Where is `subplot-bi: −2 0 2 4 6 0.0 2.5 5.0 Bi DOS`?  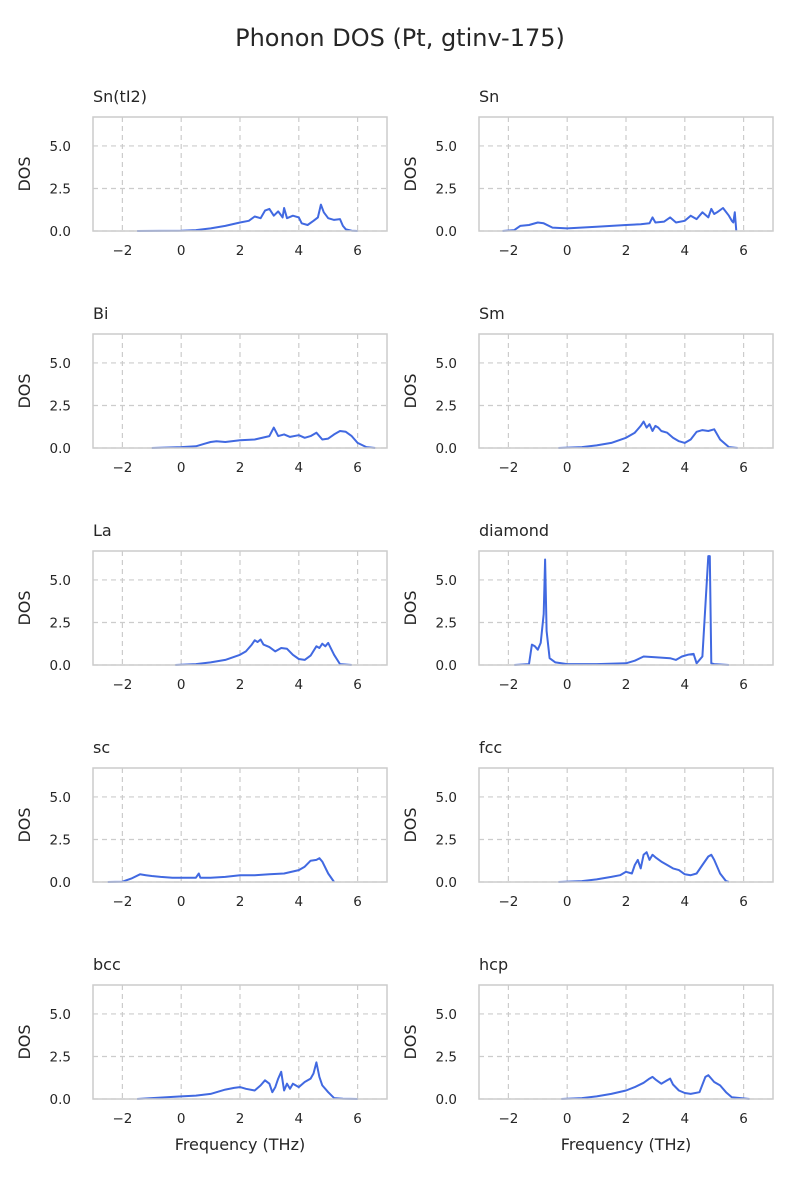
subplot-bi: −2 0 2 4 6 0.0 2.5 5.0 Bi DOS is located at coordinates (201, 390).